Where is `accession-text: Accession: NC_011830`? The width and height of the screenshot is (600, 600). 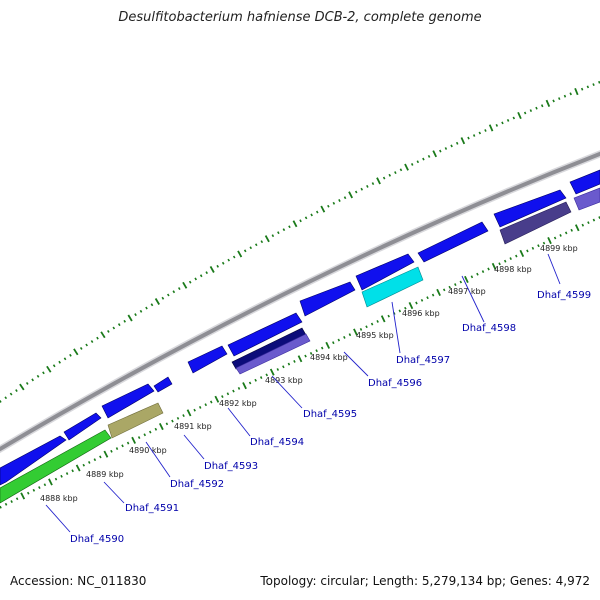 accession-text: Accession: NC_011830 is located at coordinates (78, 581).